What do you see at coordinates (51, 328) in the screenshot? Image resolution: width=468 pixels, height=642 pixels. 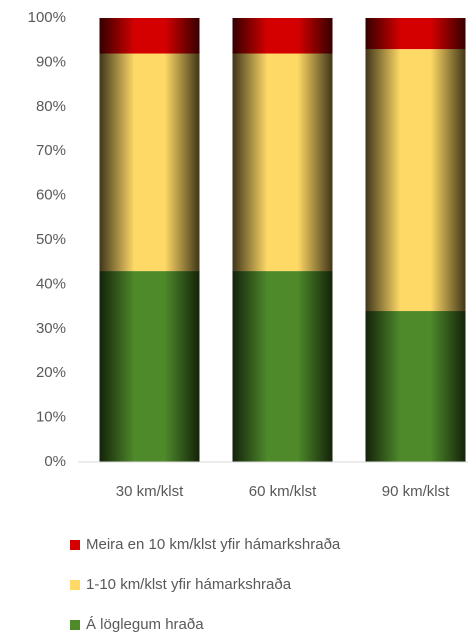 I see `y-tick-label: 30%` at bounding box center [51, 328].